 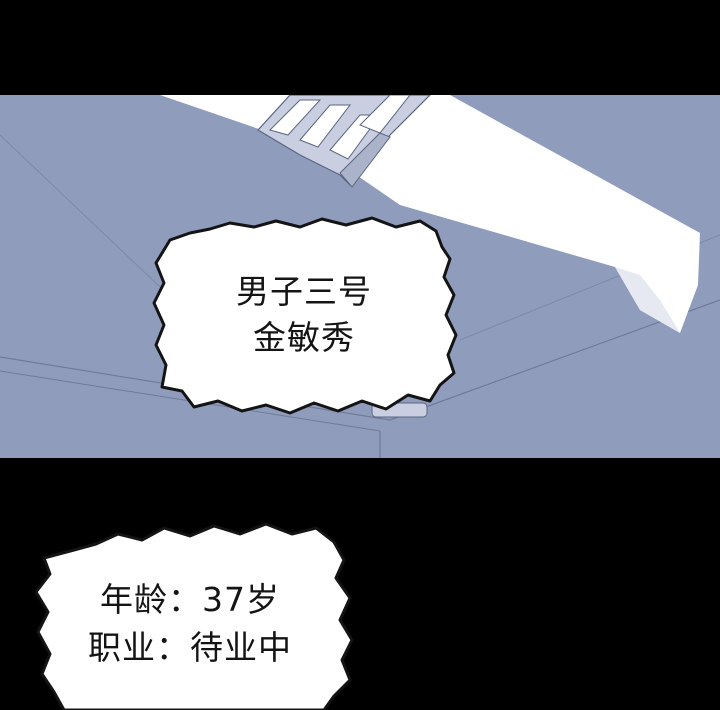 What do you see at coordinates (304, 337) in the screenshot?
I see `narration-name: 金敏秀` at bounding box center [304, 337].